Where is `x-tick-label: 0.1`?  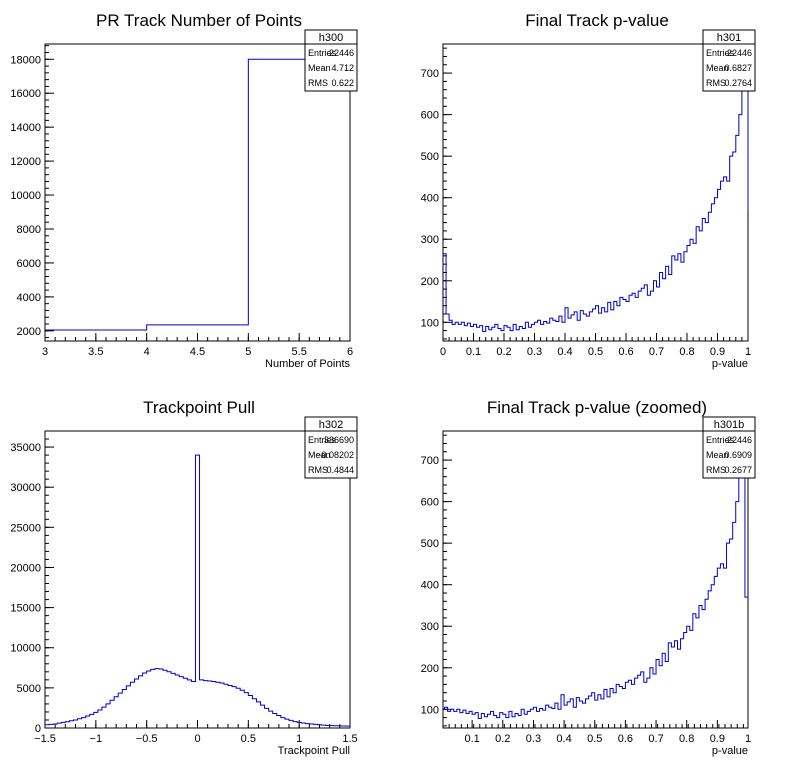 x-tick-label: 0.1 is located at coordinates (471, 739).